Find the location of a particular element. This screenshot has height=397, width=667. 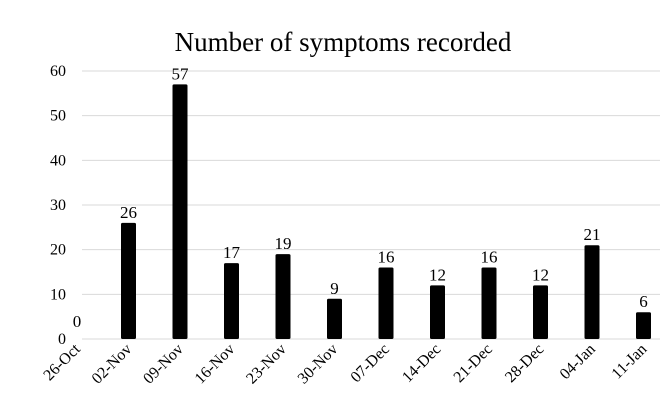

x-tick-label: 28-Dec is located at coordinates (524, 363).